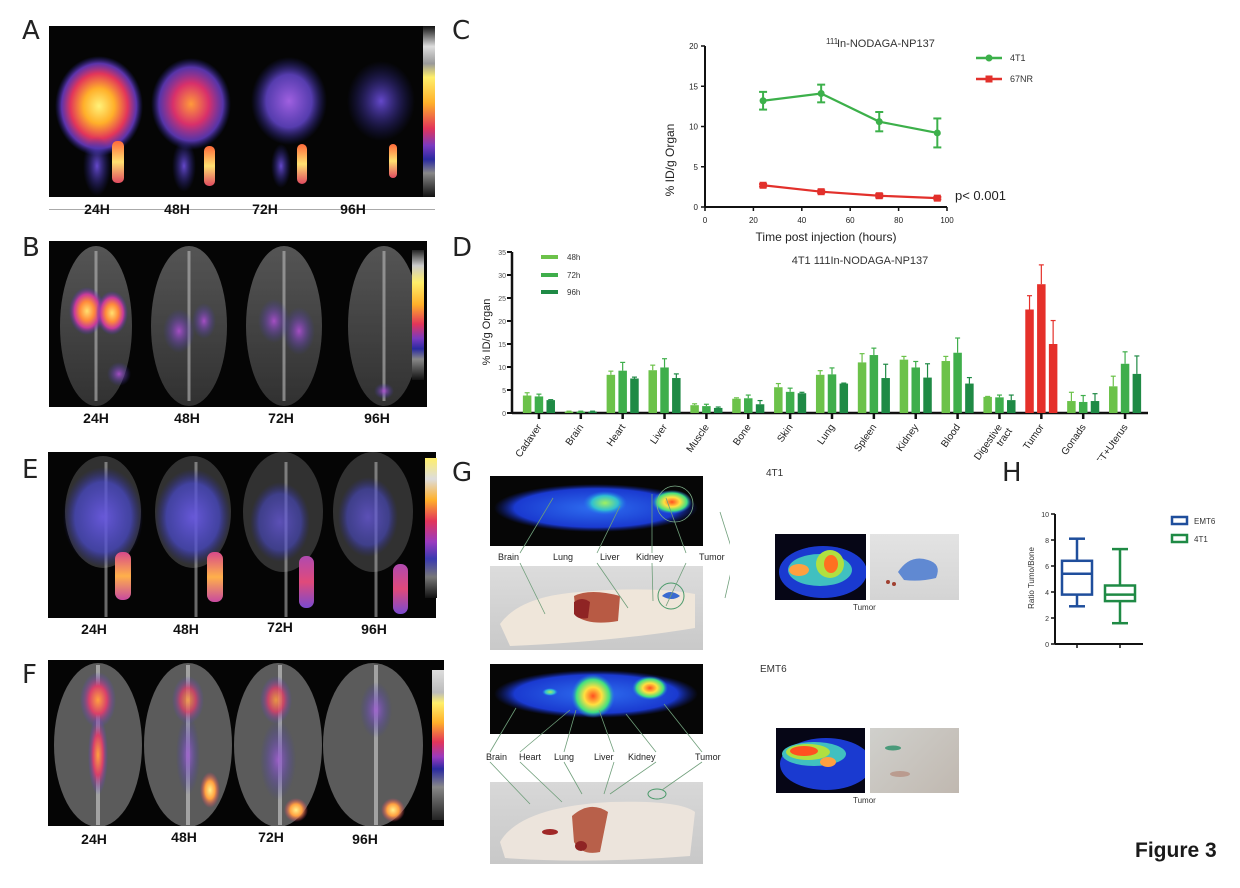 The width and height of the screenshot is (1240, 888). What do you see at coordinates (1031, 578) in the screenshot?
I see `chart-h-ylabel: Ratio Tumo/Bone` at bounding box center [1031, 578].